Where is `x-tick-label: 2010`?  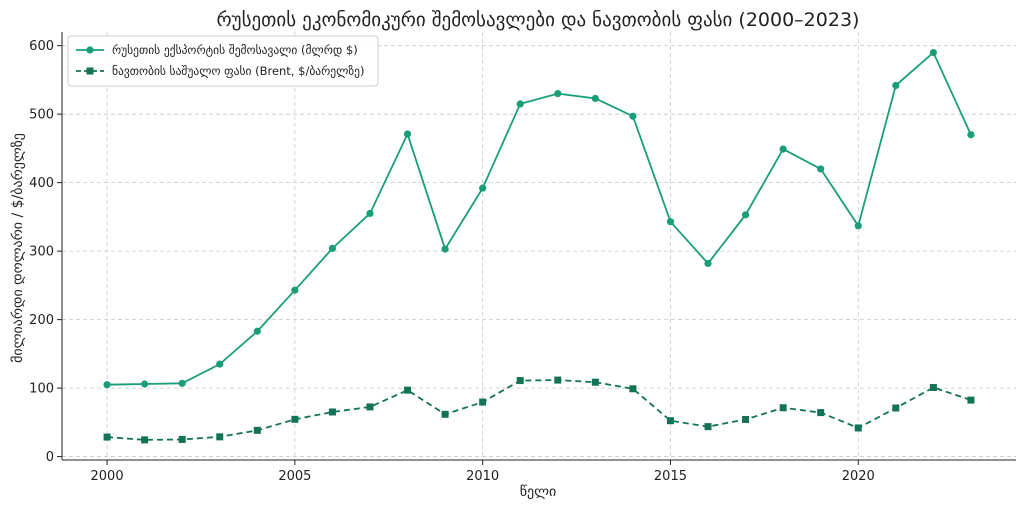
x-tick-label: 2010 is located at coordinates (482, 476).